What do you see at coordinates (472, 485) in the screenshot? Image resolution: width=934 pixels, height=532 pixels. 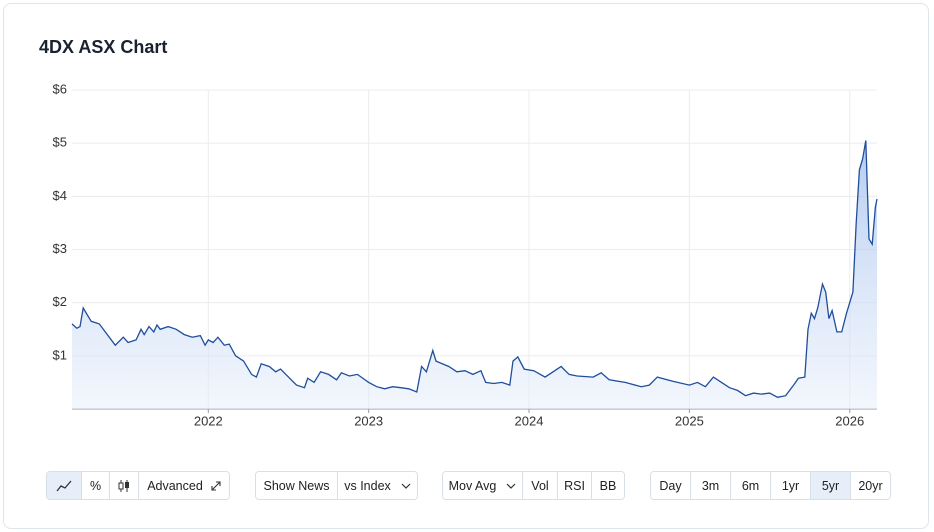 I see `button-label: Mov Avg` at bounding box center [472, 485].